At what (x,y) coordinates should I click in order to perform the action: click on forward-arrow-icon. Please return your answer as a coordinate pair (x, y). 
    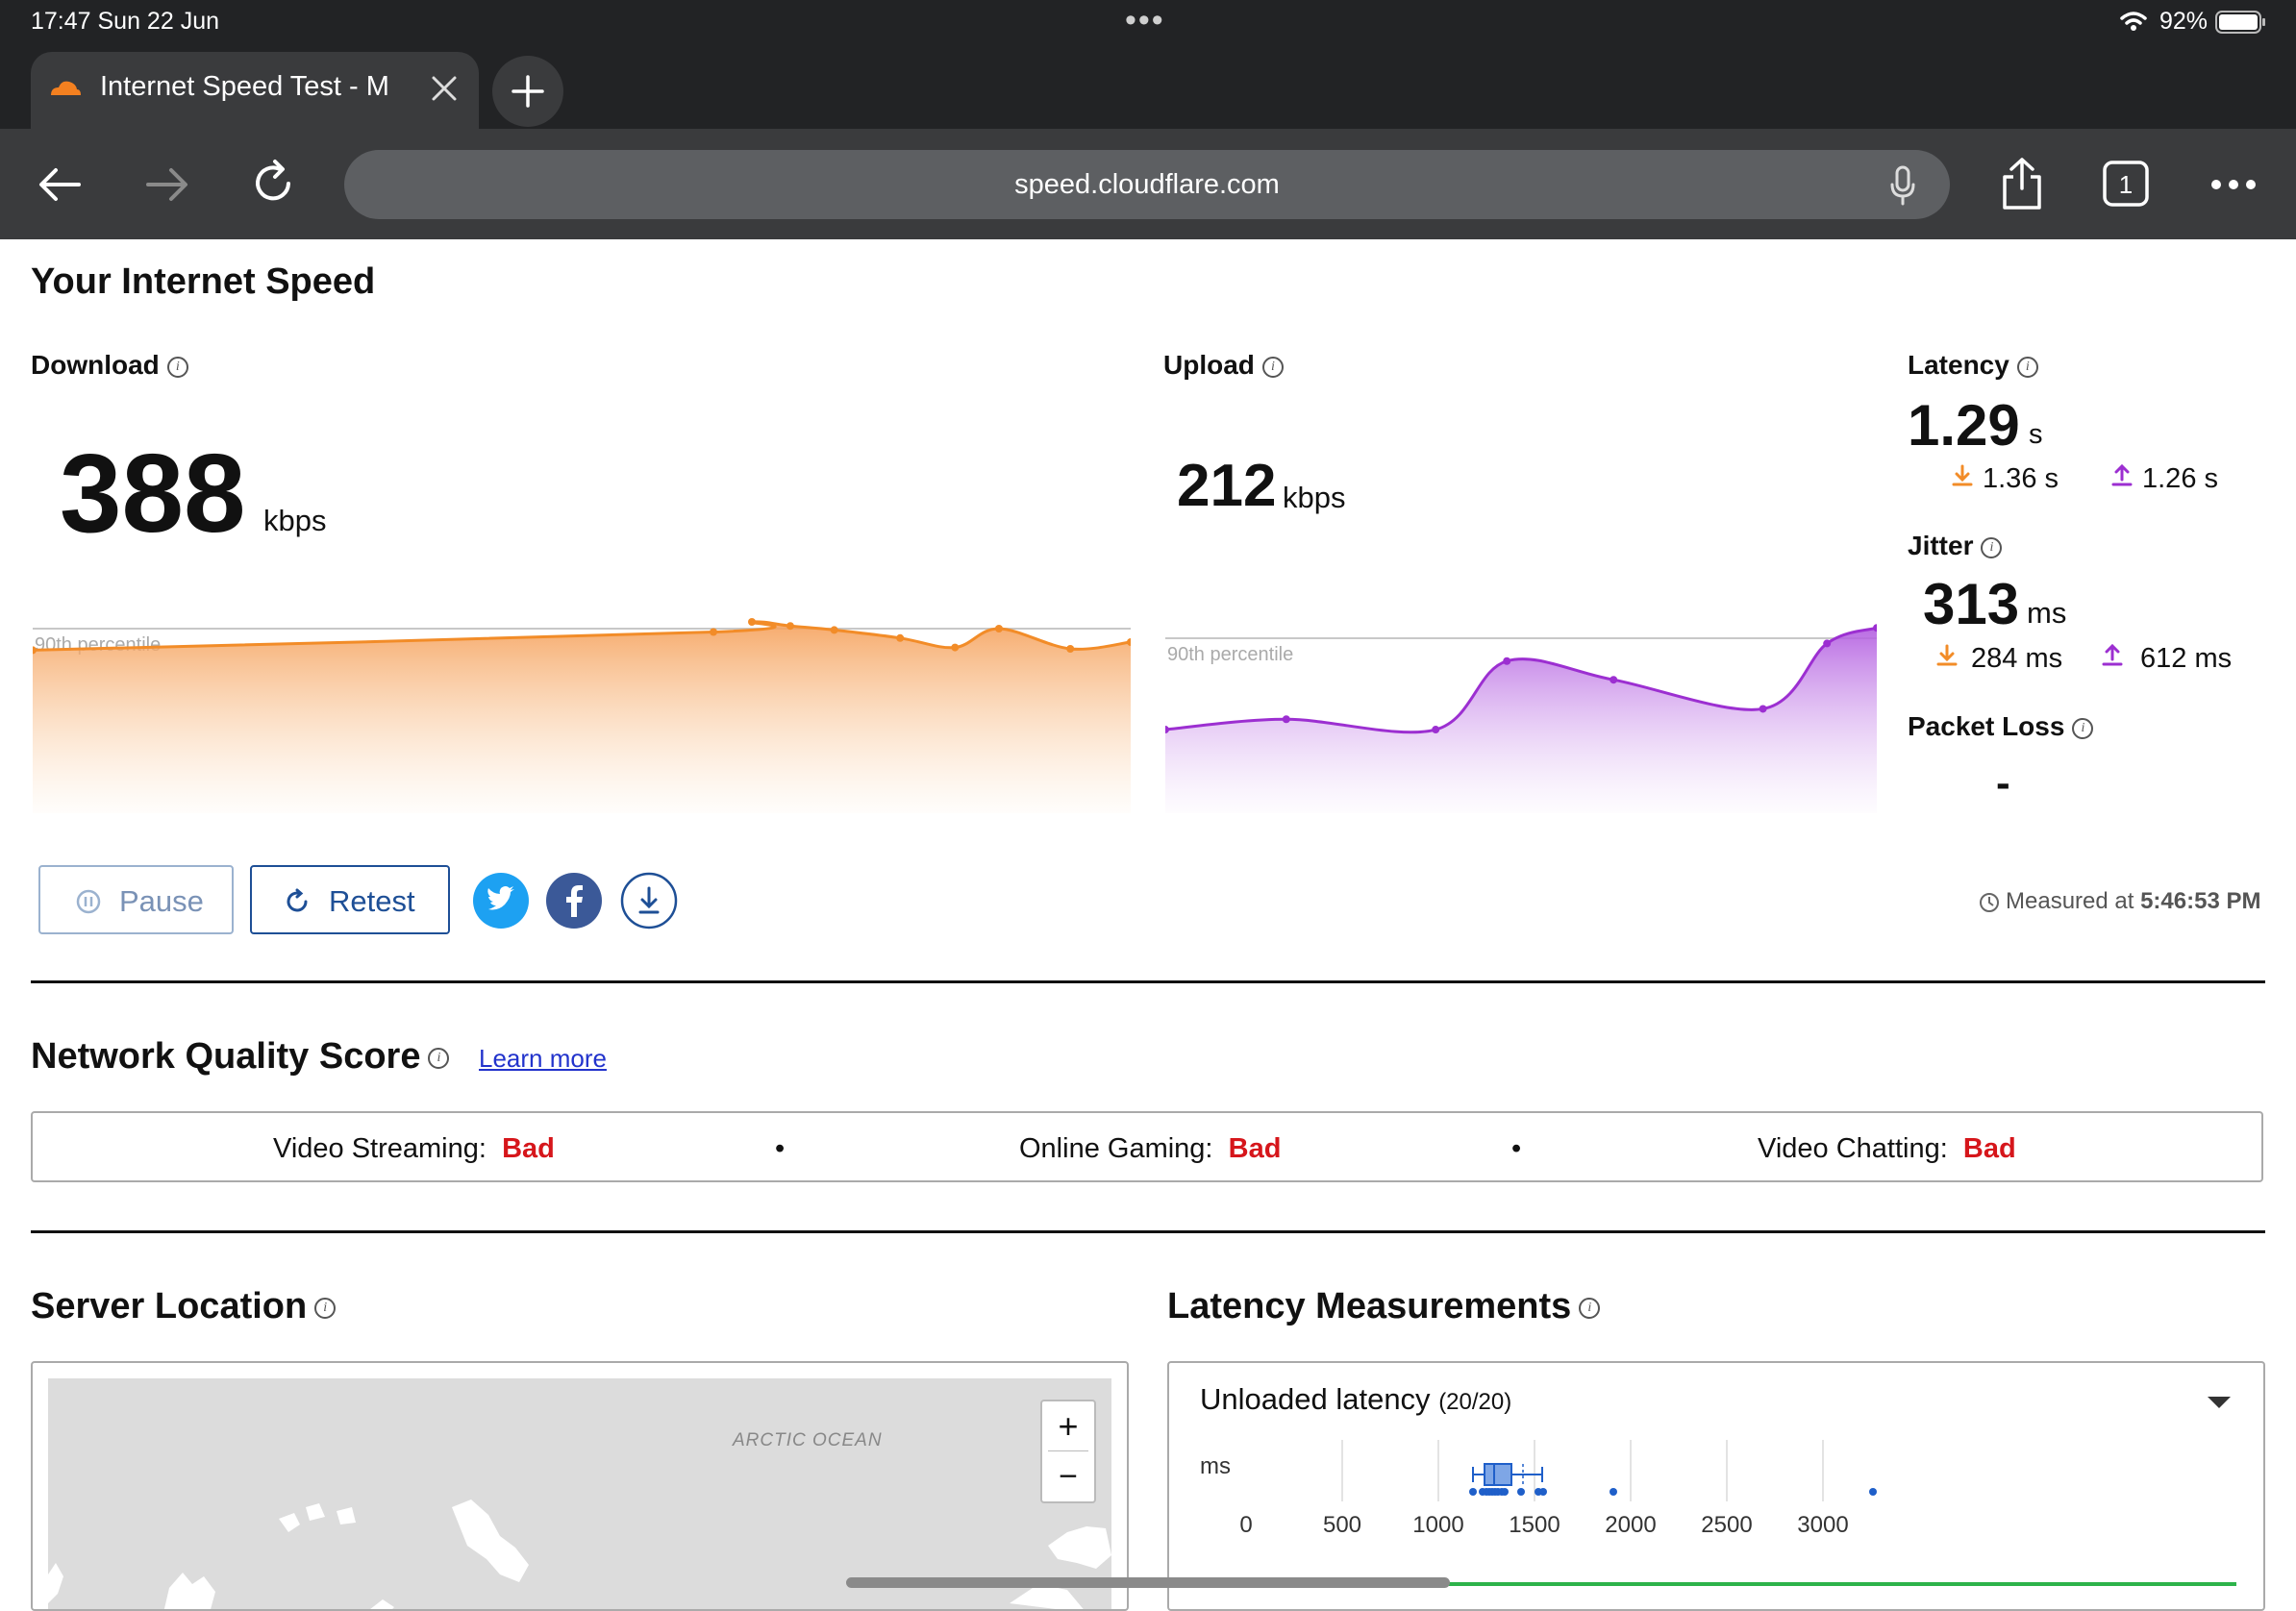
    Looking at the image, I should click on (166, 184).